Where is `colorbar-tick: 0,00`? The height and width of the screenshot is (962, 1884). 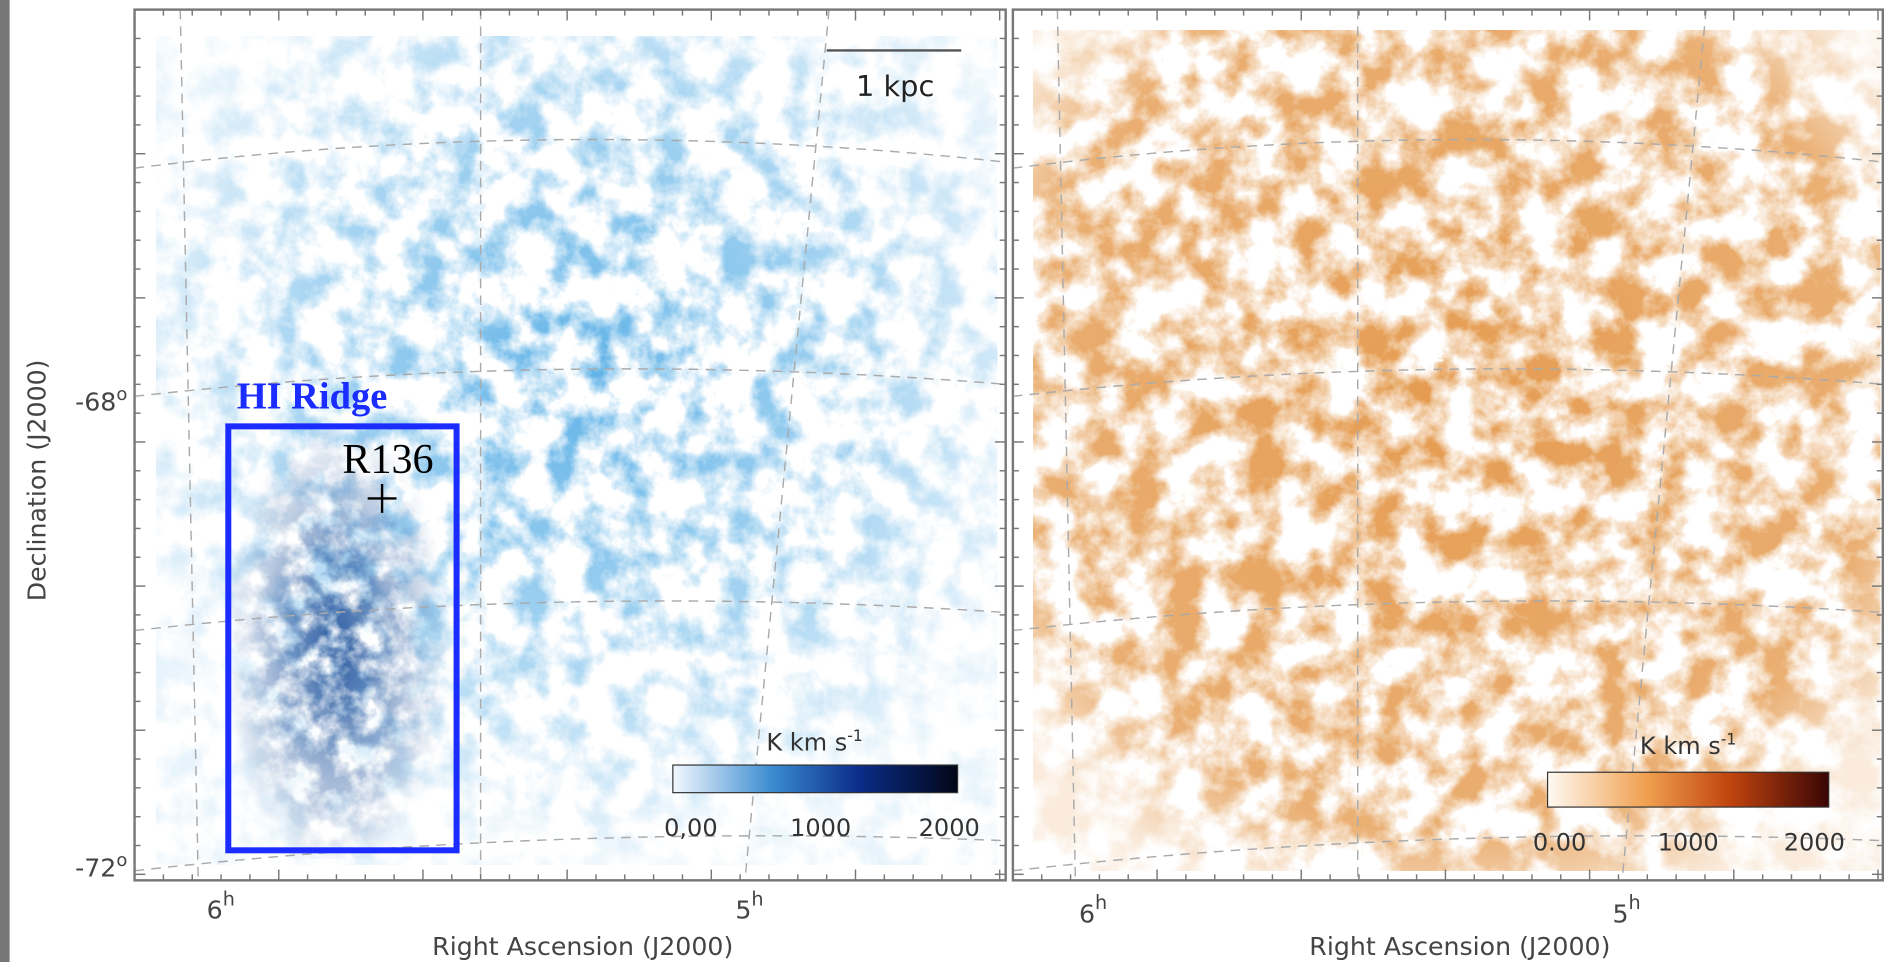
colorbar-tick: 0,00 is located at coordinates (690, 828).